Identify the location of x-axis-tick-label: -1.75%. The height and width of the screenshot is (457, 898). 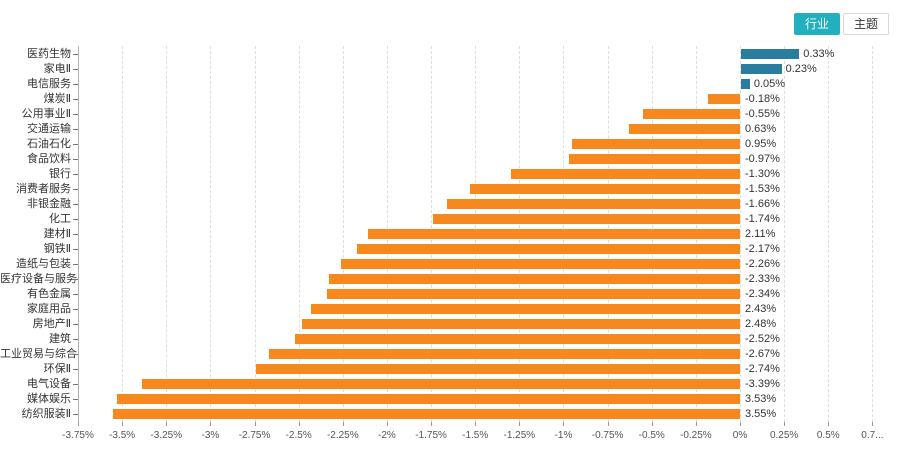
(431, 435).